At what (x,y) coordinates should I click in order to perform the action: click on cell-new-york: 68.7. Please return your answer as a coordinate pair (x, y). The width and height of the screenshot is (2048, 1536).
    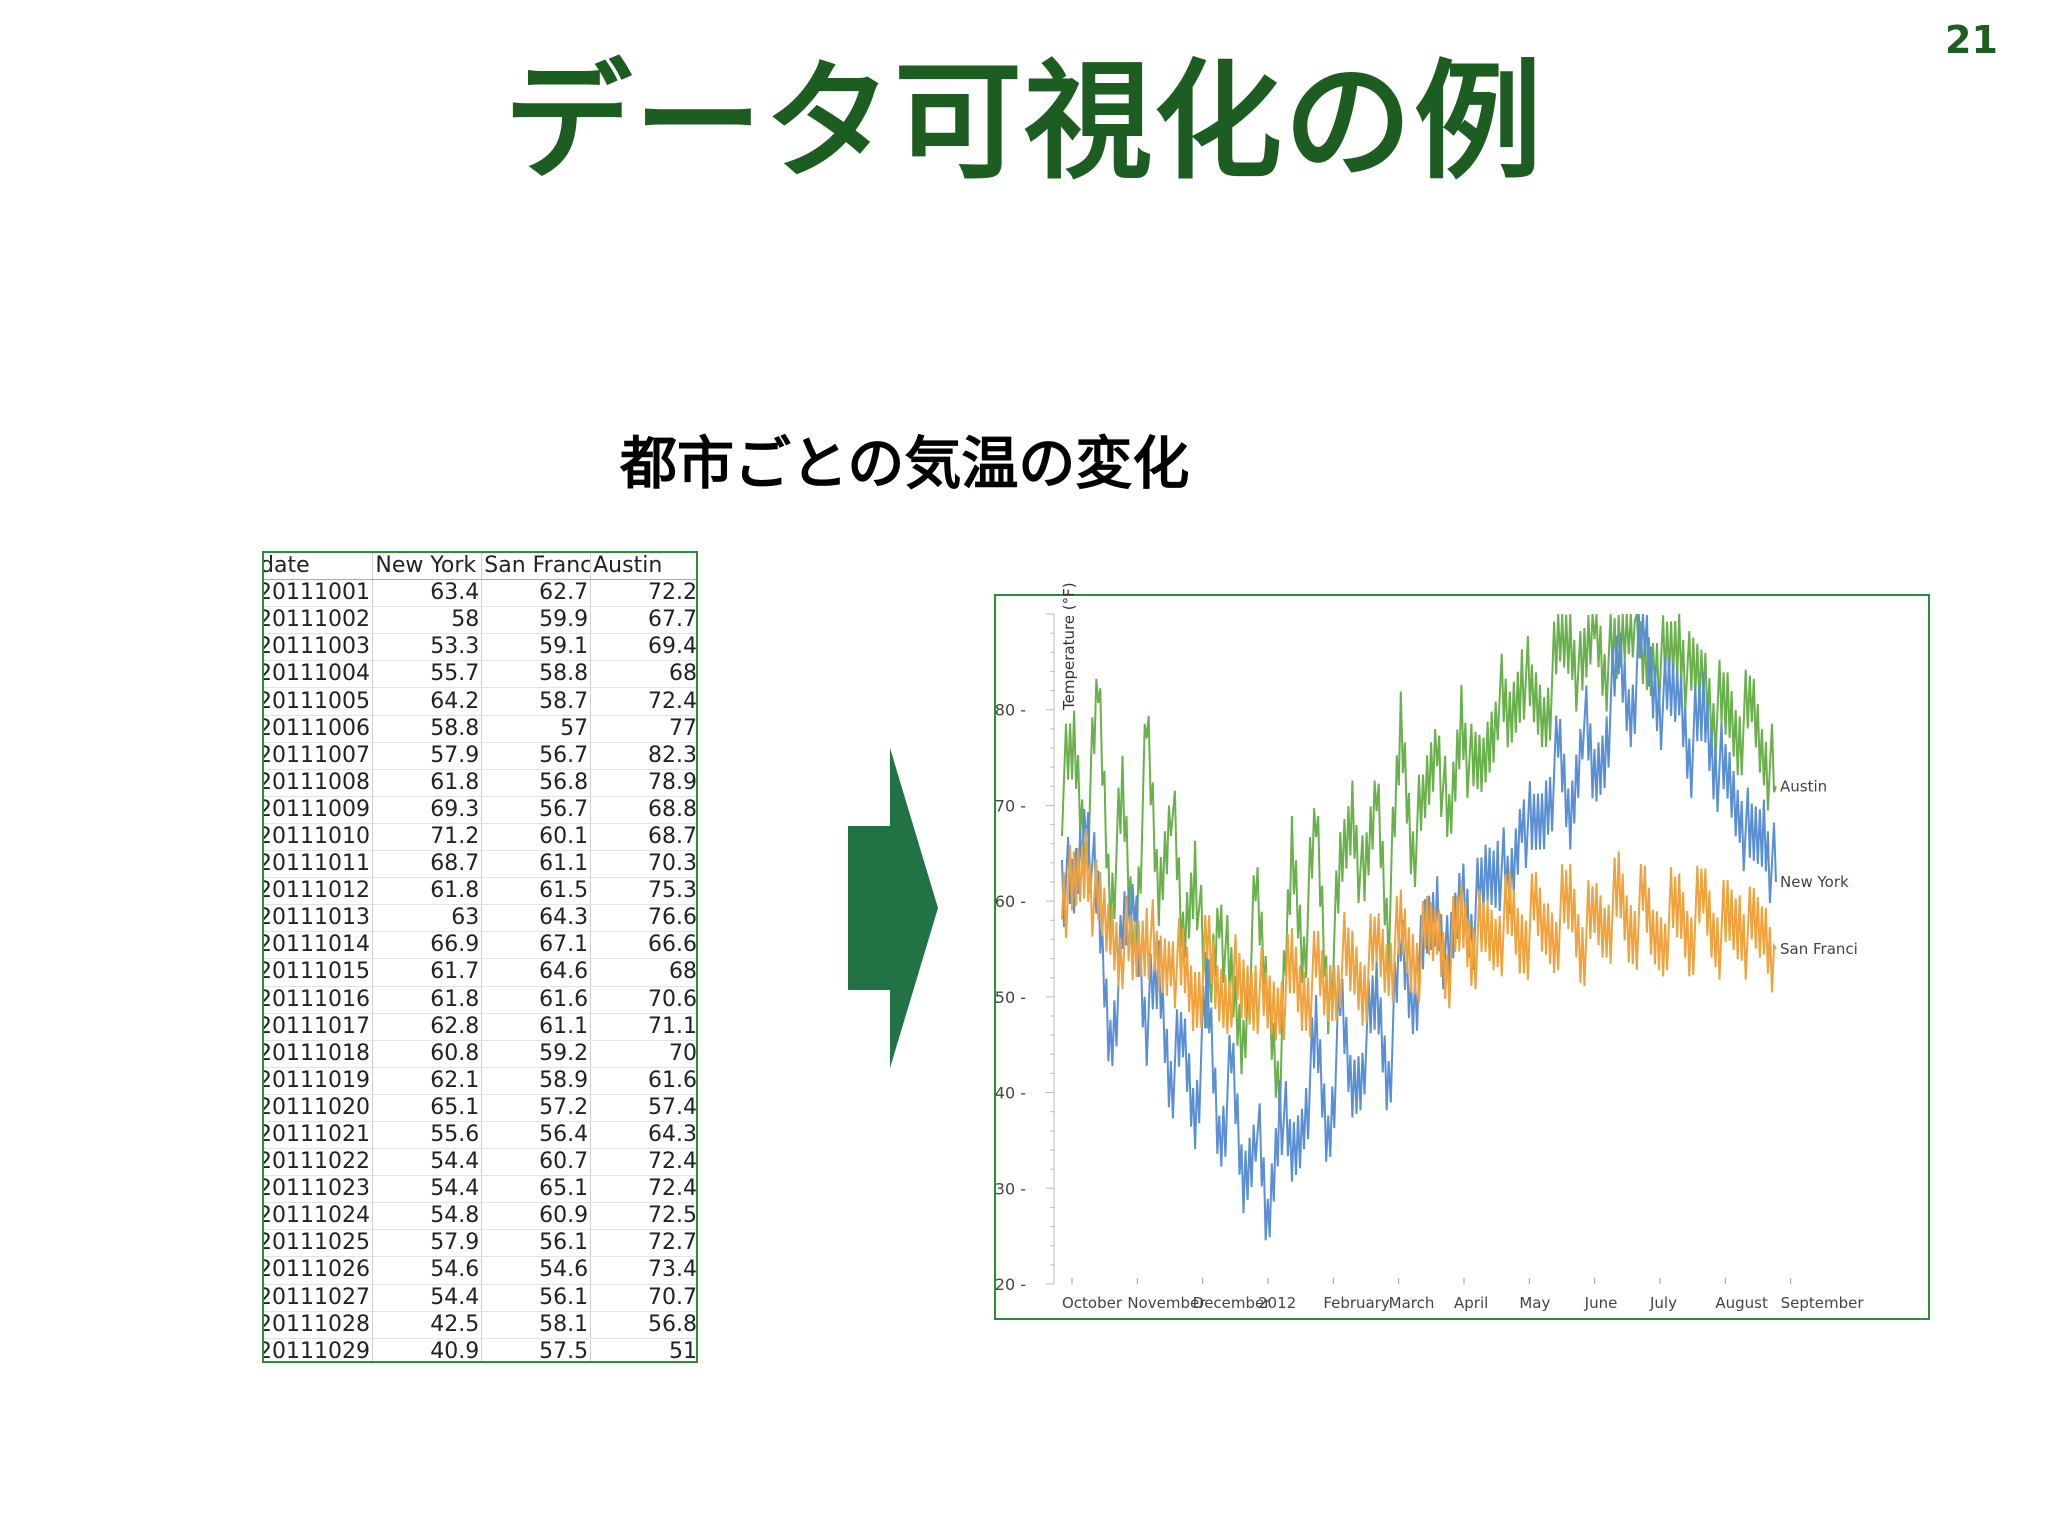
    Looking at the image, I should click on (427, 864).